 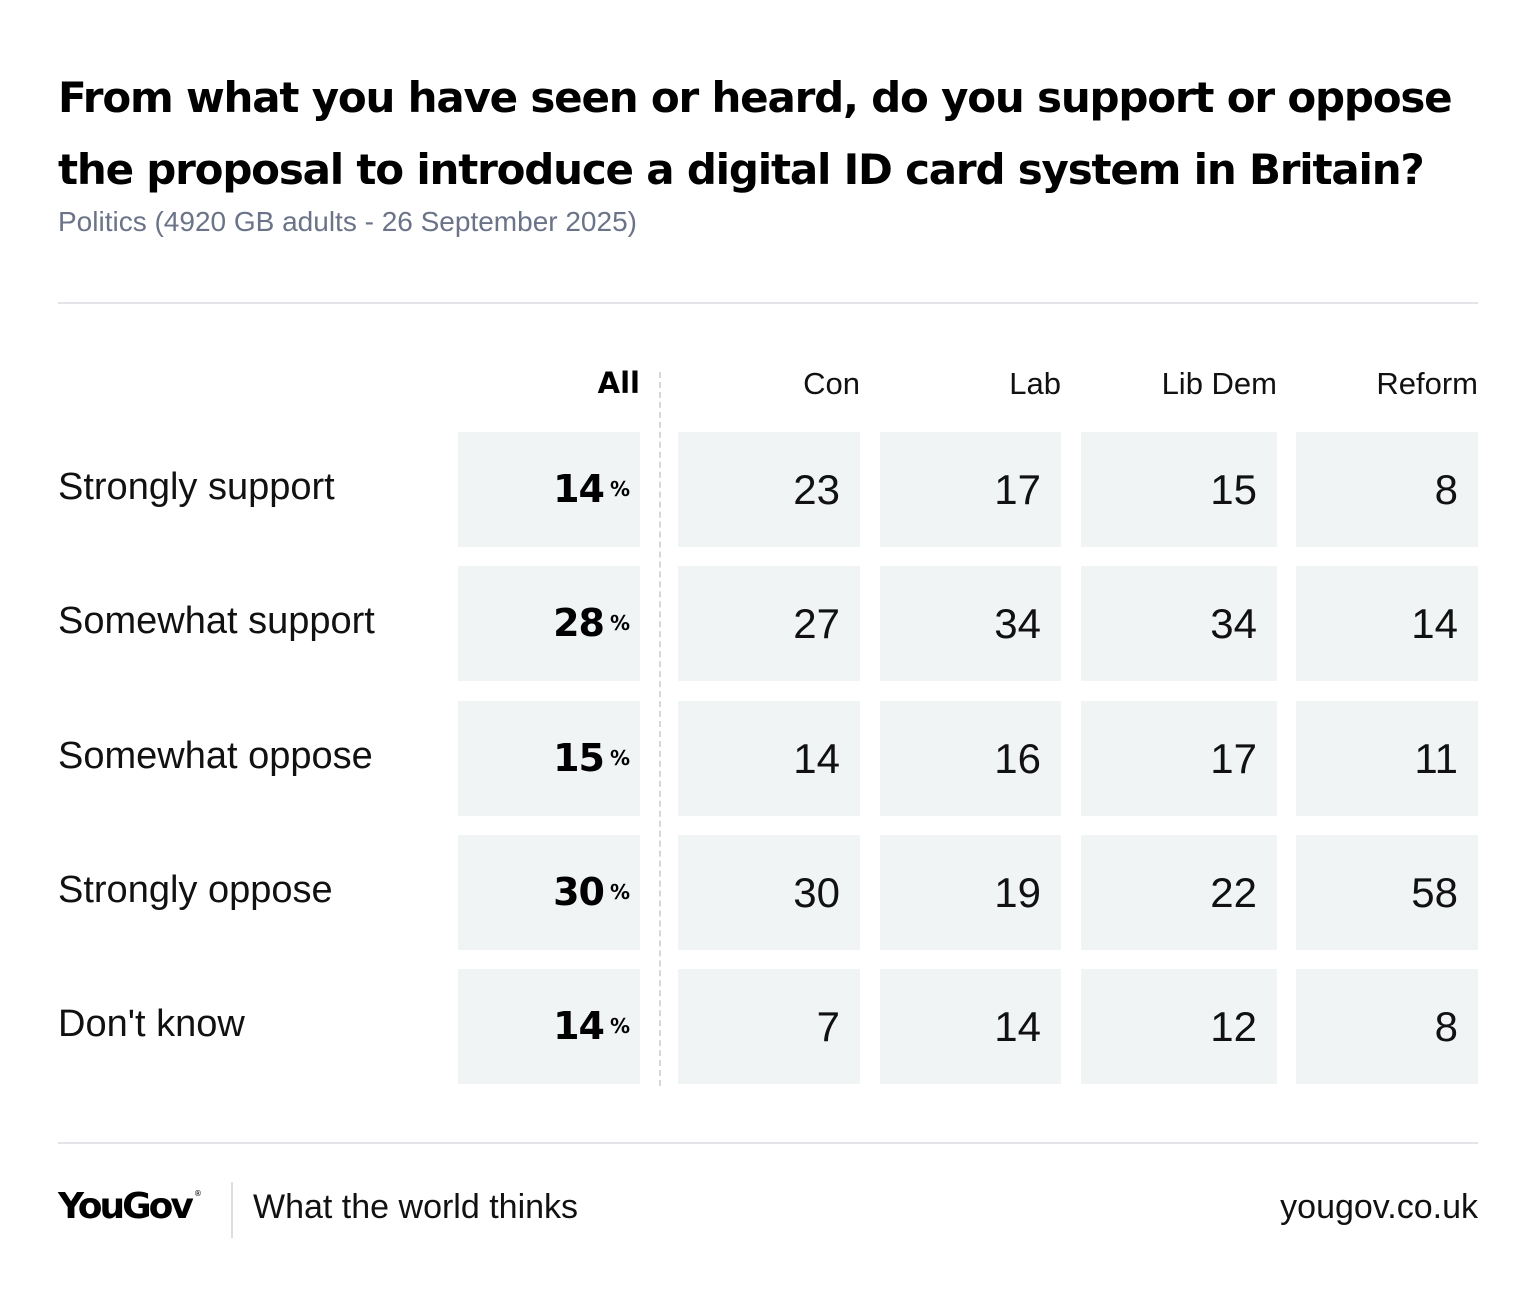 What do you see at coordinates (1434, 892) in the screenshot?
I see `cell-value: 58` at bounding box center [1434, 892].